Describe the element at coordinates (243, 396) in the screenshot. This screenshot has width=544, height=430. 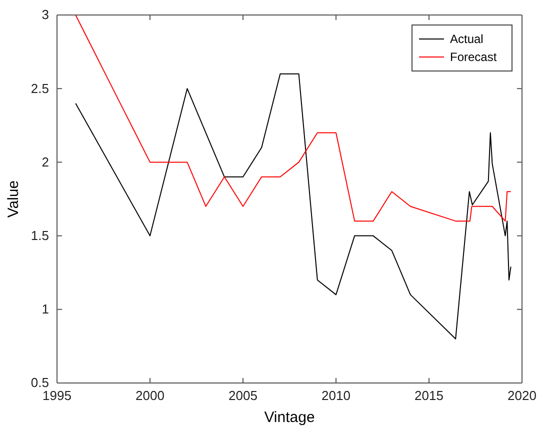
I see `x-tick-label: 2005` at that location.